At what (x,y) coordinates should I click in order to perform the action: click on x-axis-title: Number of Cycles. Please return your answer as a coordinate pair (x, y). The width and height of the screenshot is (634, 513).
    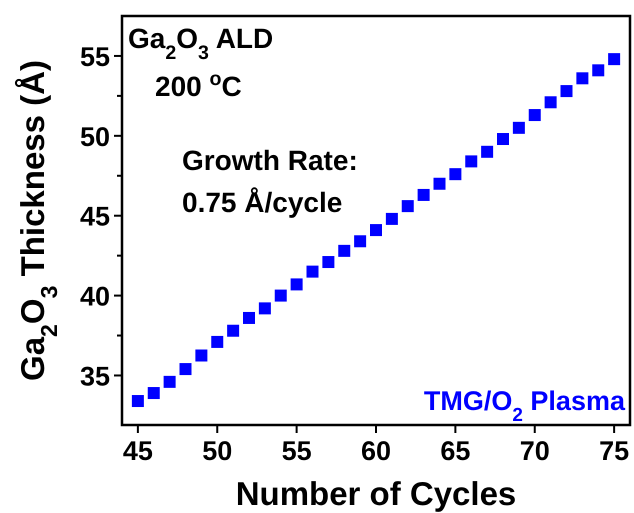
    Looking at the image, I should click on (376, 493).